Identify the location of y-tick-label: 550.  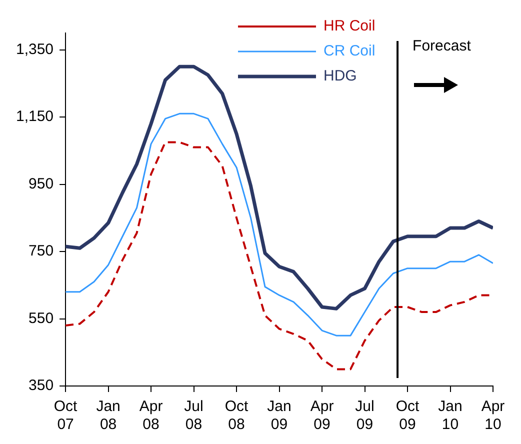
(41, 318).